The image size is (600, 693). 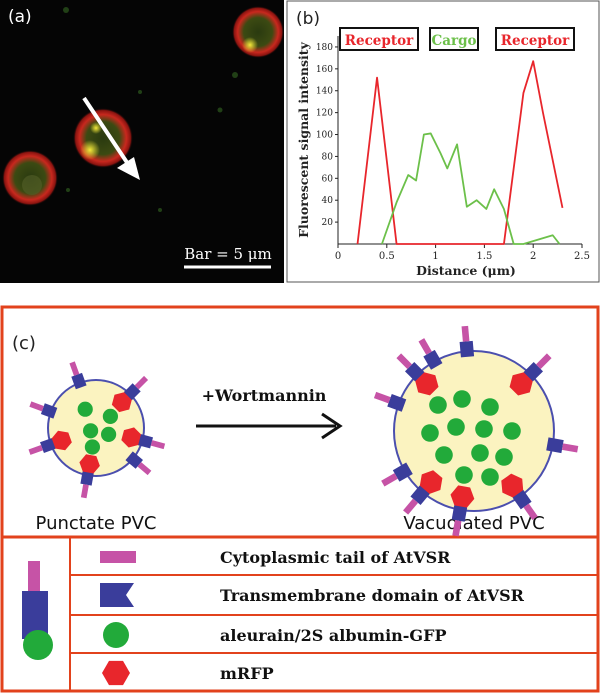 I want to click on line-profile-arrow, so click(x=111, y=138).